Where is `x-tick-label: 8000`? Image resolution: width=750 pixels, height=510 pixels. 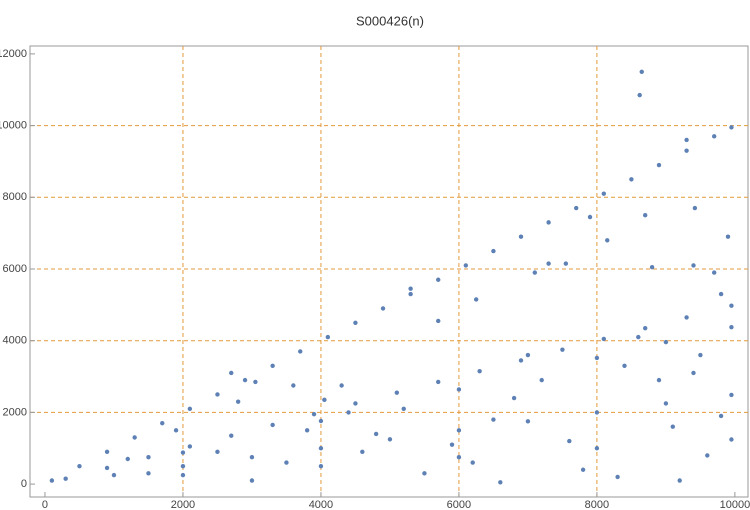
x-tick-label: 8000 is located at coordinates (597, 504).